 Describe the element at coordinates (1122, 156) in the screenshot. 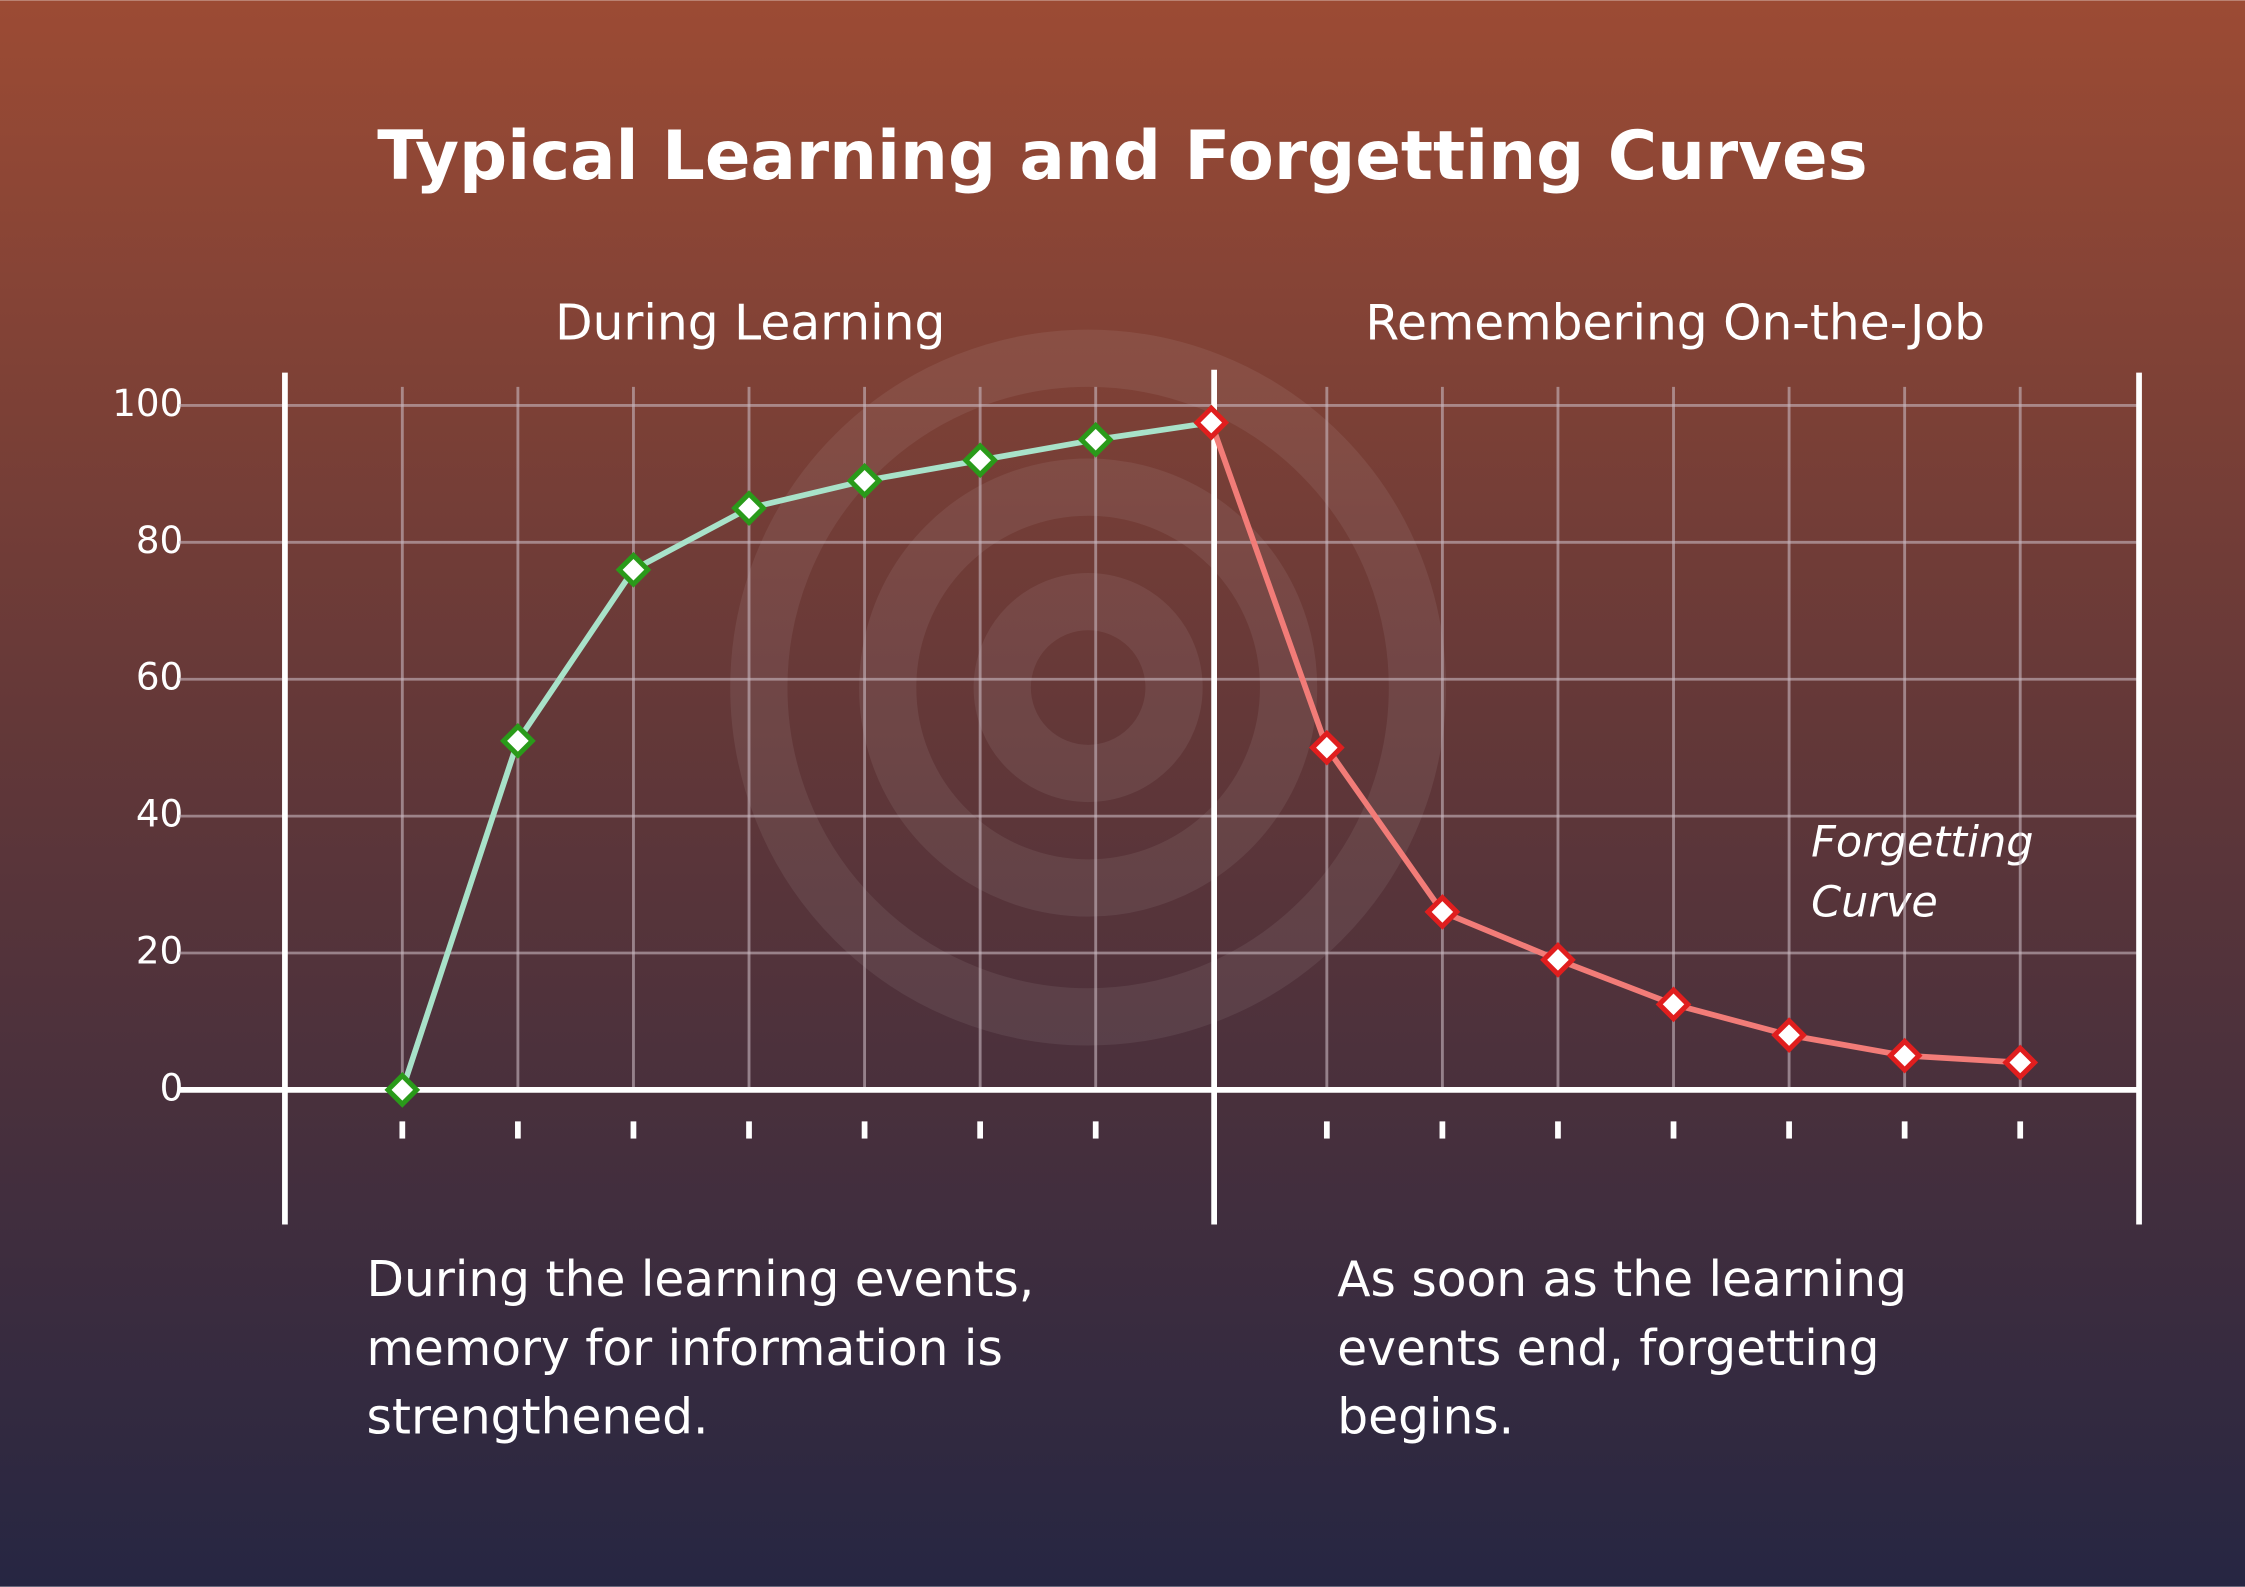

I see `chart-title: Typical Learning and Forgetting Curves` at that location.